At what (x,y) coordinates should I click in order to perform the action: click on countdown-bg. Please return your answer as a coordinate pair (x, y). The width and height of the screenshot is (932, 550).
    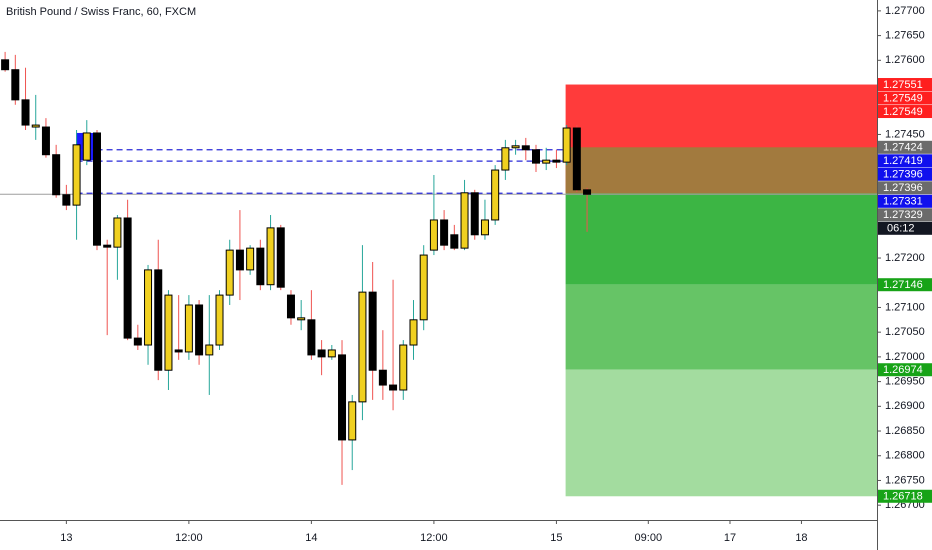
    Looking at the image, I should click on (905, 228).